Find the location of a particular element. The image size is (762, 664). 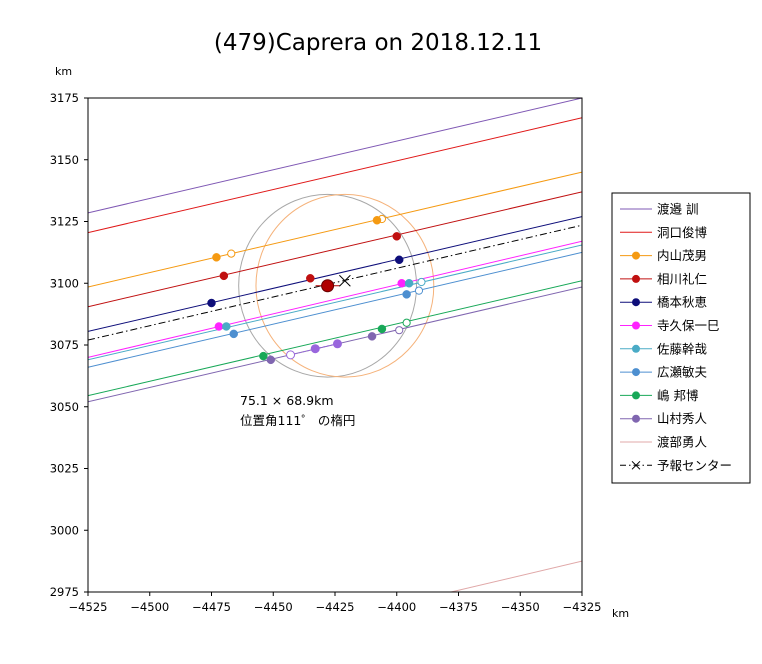

legend-label: 佐藤幹哉 is located at coordinates (682, 348).